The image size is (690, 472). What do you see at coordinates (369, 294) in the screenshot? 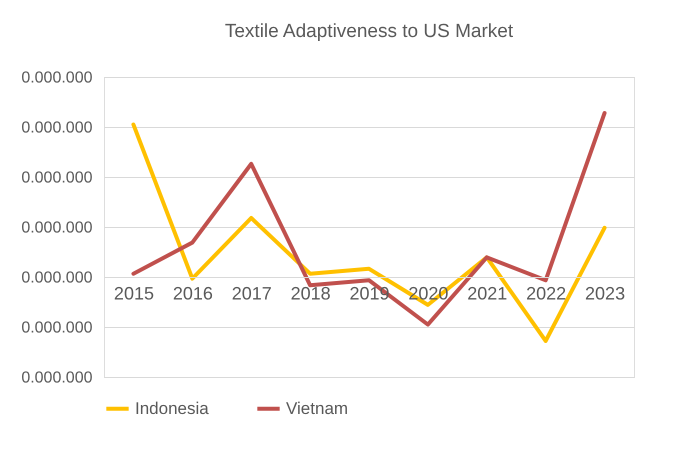
I see `x-tick-label: 2019` at bounding box center [369, 294].